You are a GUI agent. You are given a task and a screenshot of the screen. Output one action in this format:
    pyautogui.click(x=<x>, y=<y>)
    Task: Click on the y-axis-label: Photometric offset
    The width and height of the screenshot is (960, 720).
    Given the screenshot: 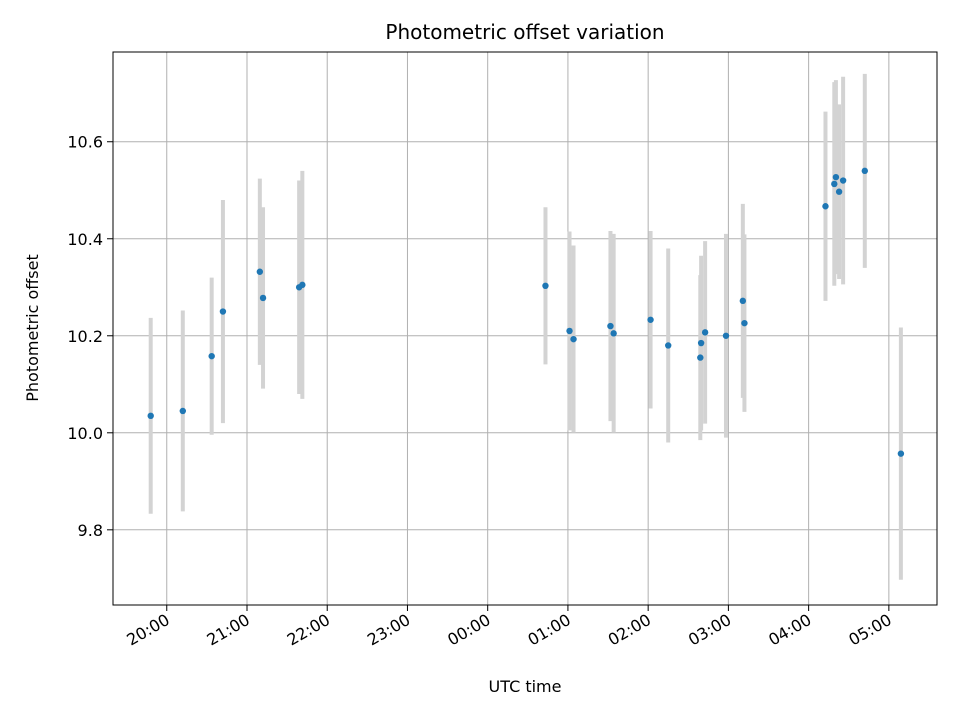 What is the action you would take?
    pyautogui.click(x=32, y=328)
    